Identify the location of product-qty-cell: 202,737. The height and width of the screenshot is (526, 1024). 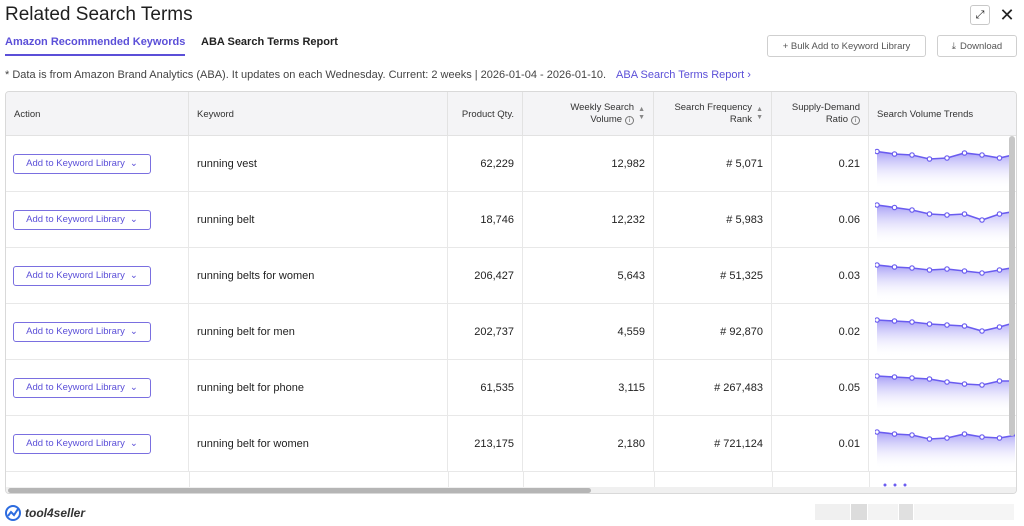
(485, 331).